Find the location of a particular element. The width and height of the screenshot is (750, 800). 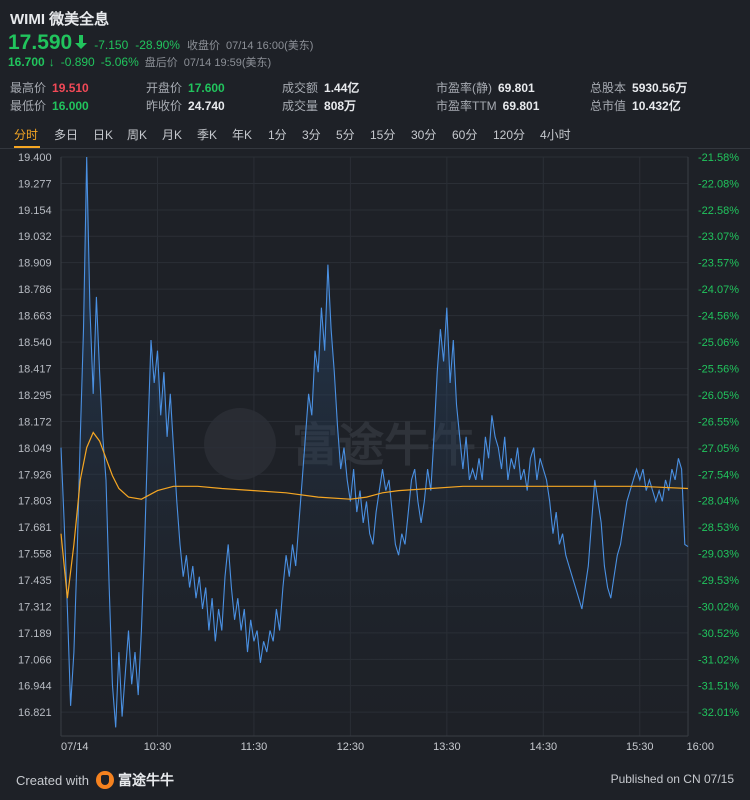

x-tick-label: 10:30 is located at coordinates (158, 747).